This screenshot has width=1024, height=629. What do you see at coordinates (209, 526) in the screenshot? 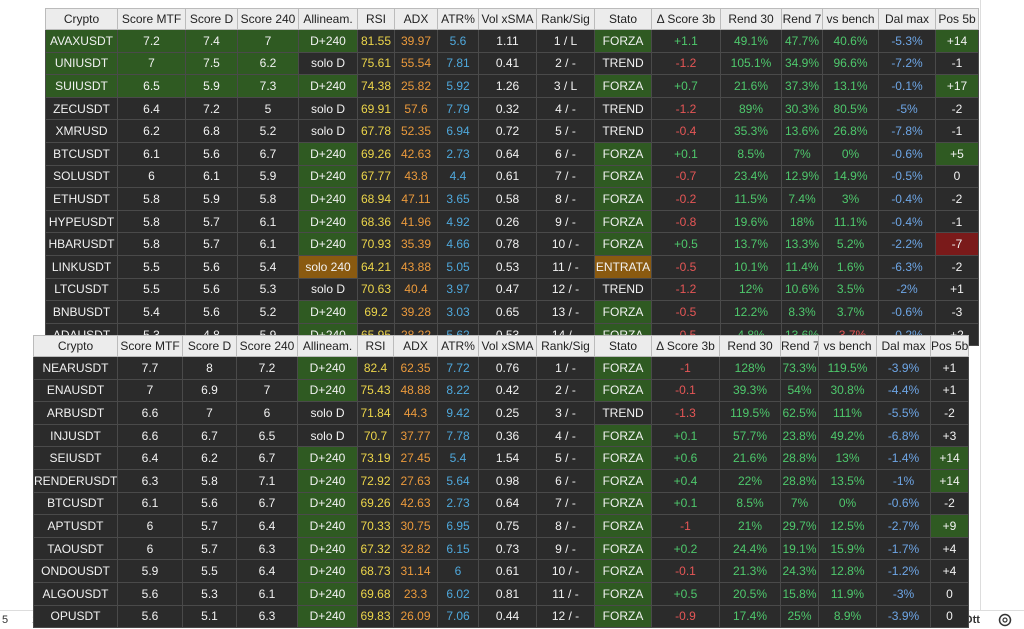
I see `table-cell: 5.7` at bounding box center [209, 526].